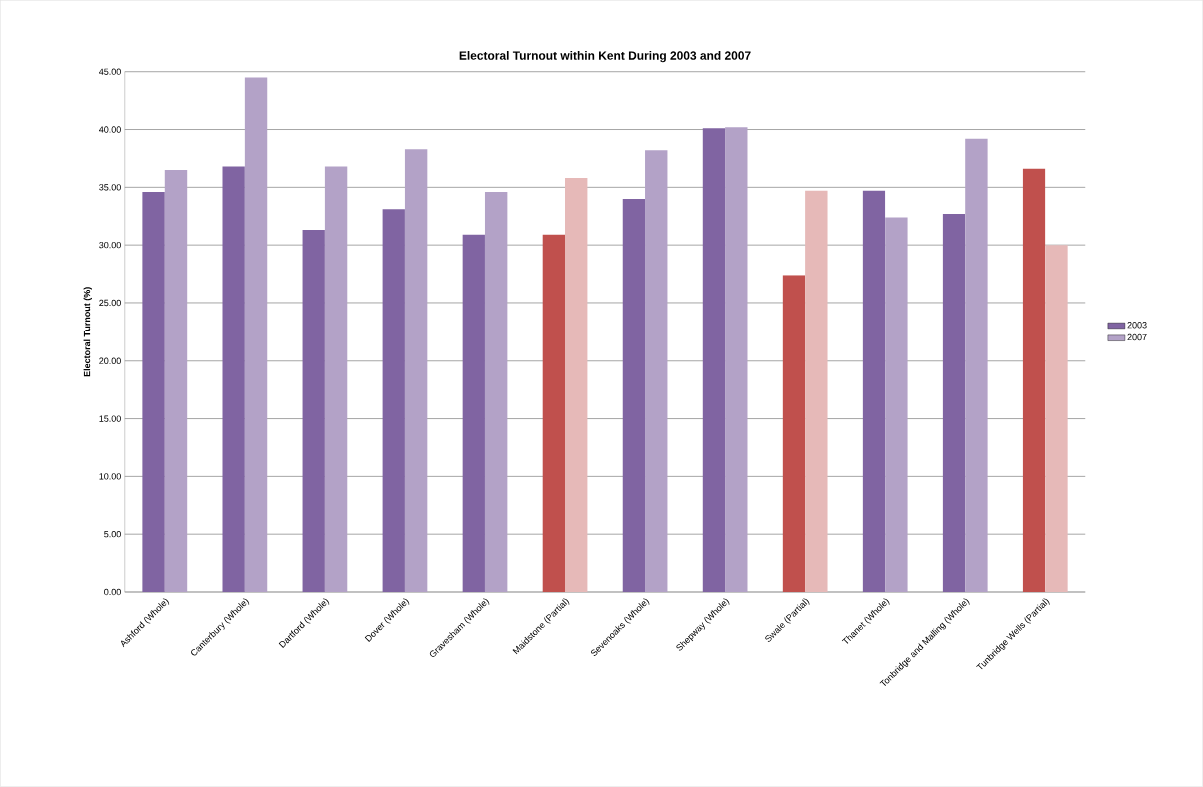  I want to click on y-tick-label: 15.00, so click(110, 418).